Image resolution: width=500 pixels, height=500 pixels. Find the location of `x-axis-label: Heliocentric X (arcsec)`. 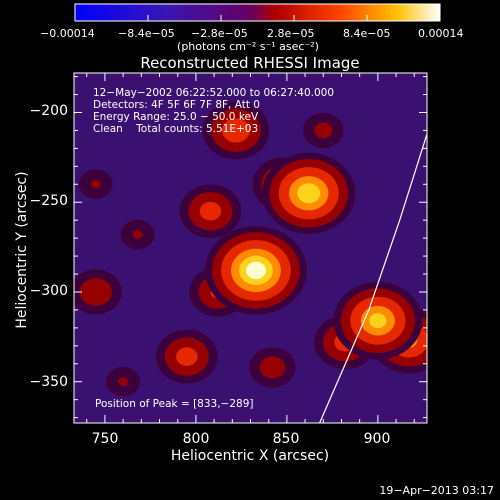

x-axis-label: Heliocentric X (arcsec) is located at coordinates (250, 456).